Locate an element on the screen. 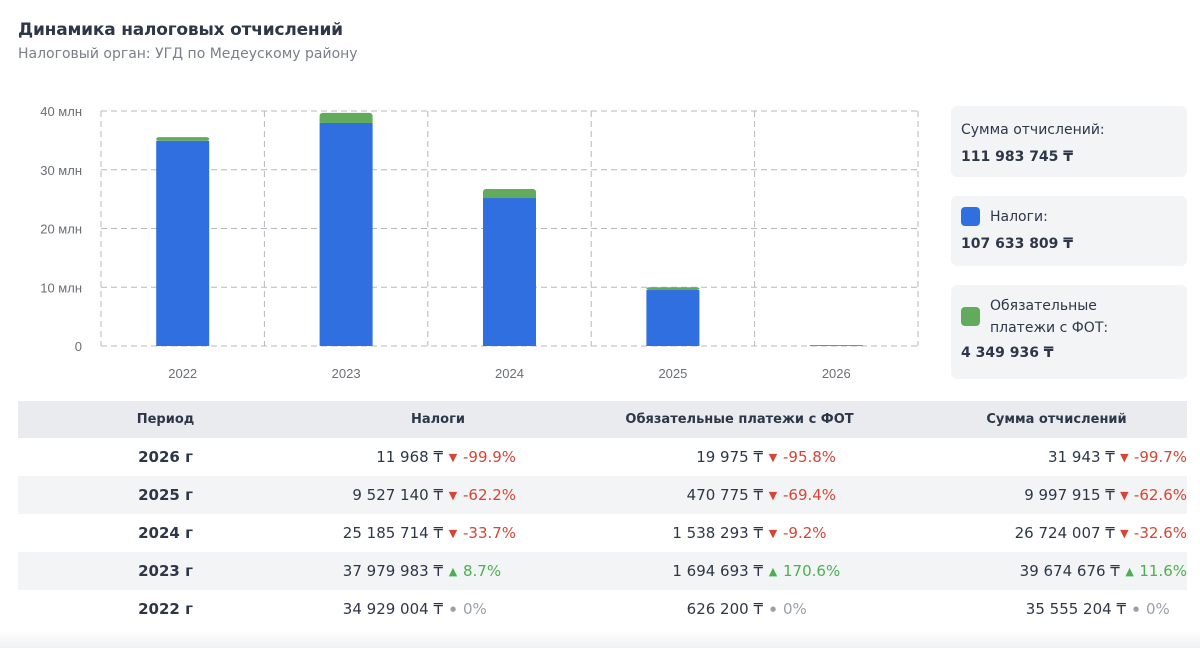  bar-taxes-2023 is located at coordinates (346, 234).